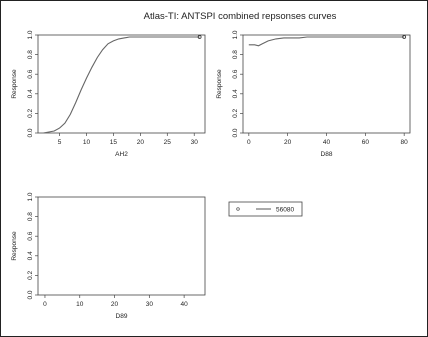 This screenshot has width=428, height=337. I want to click on legend: 56080, so click(265, 209).